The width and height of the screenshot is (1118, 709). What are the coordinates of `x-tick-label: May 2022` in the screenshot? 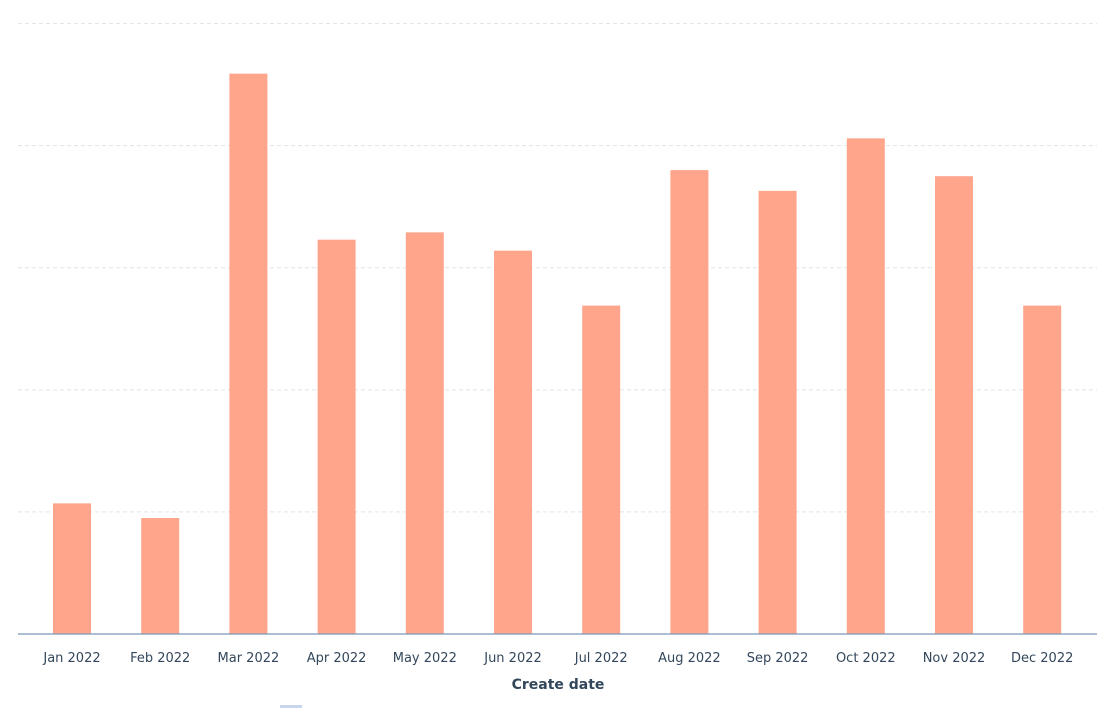 It's located at (425, 658).